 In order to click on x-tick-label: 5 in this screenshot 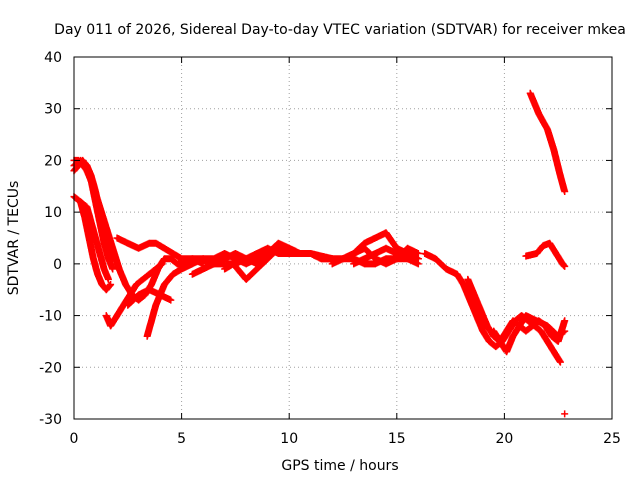, I will do `click(181, 439)`.